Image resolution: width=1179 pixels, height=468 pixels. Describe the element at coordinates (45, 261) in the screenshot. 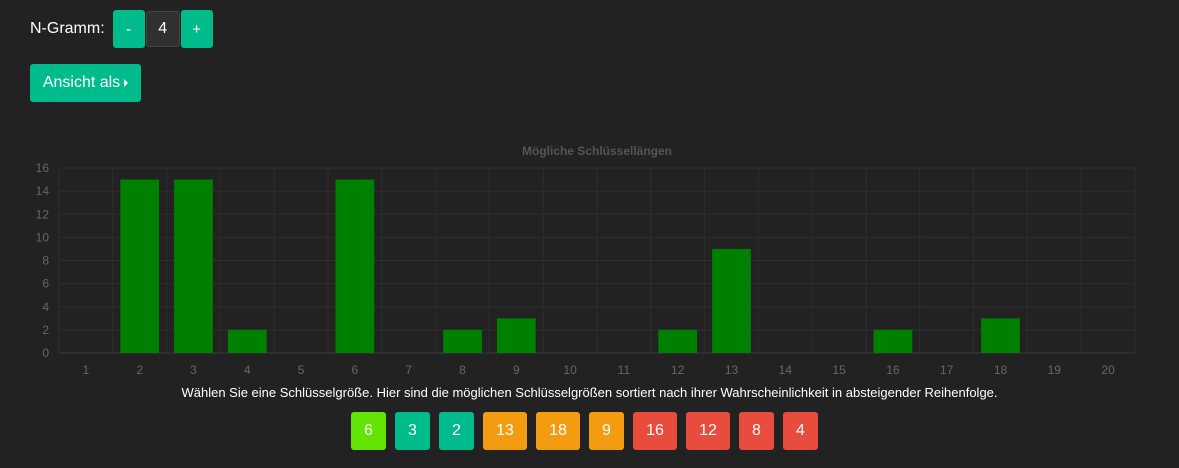

I see `y-tick-label: 8` at that location.